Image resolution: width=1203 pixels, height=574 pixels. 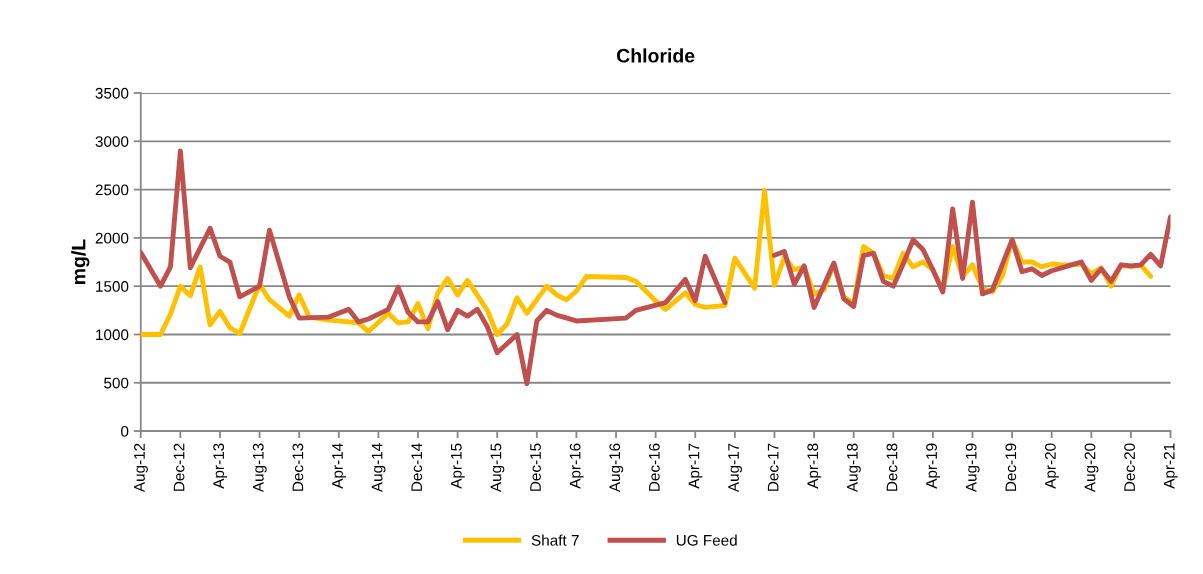 I want to click on x-tick-label: Dec-19, so click(x=1011, y=467).